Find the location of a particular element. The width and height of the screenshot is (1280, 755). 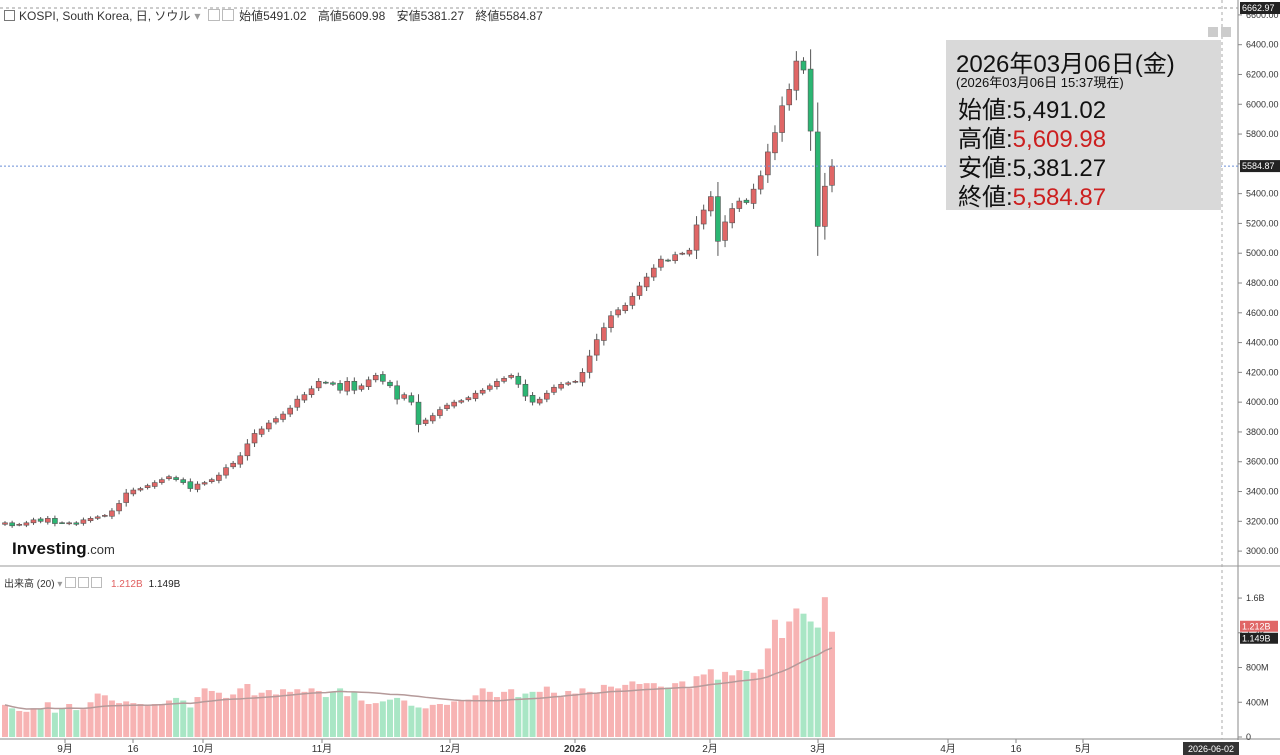

pane-up-icon is located at coordinates (1213, 32).